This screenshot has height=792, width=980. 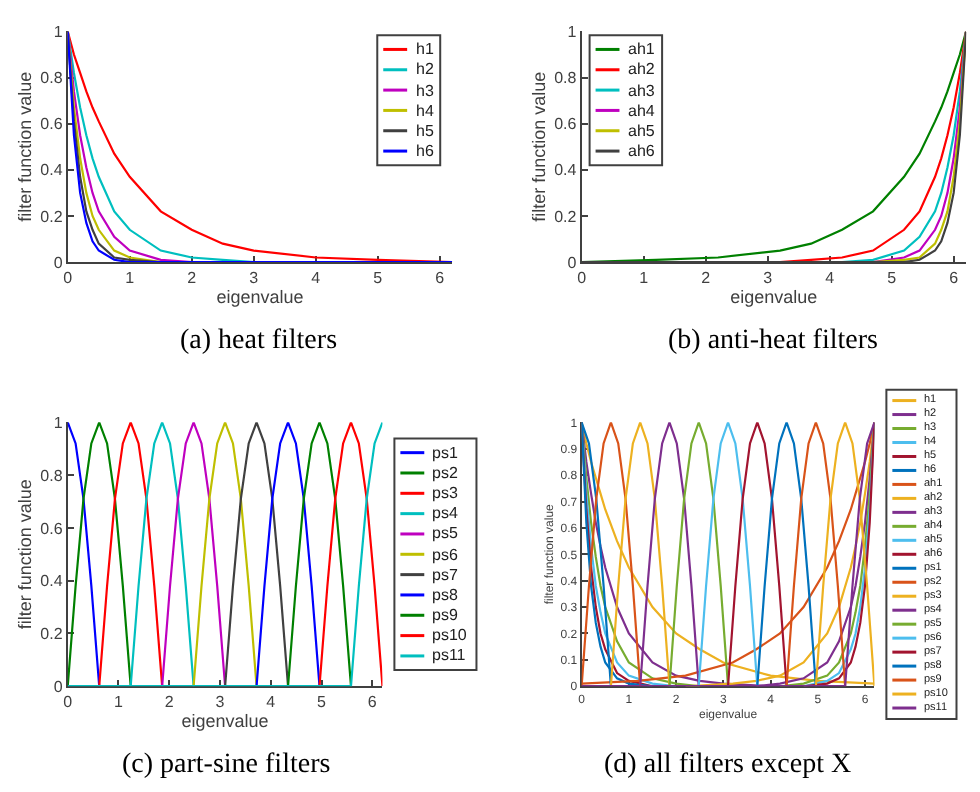 I want to click on legend-label: ps3, so click(x=445, y=493).